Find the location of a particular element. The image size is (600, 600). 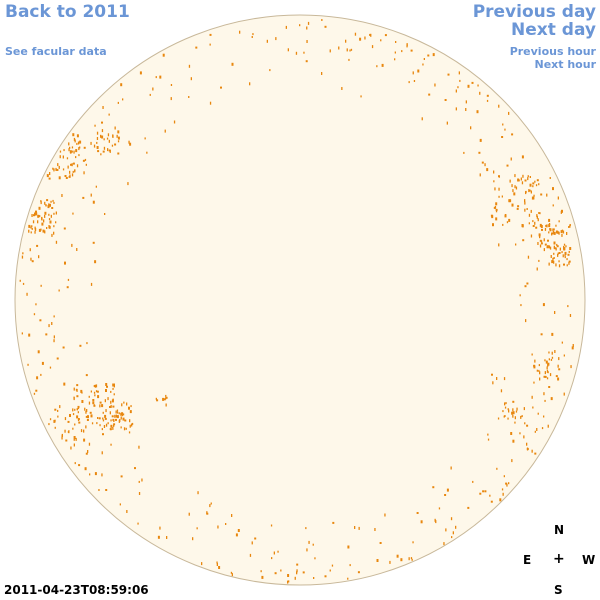

back-to-year-link: Back to 2011 is located at coordinates (67, 12).